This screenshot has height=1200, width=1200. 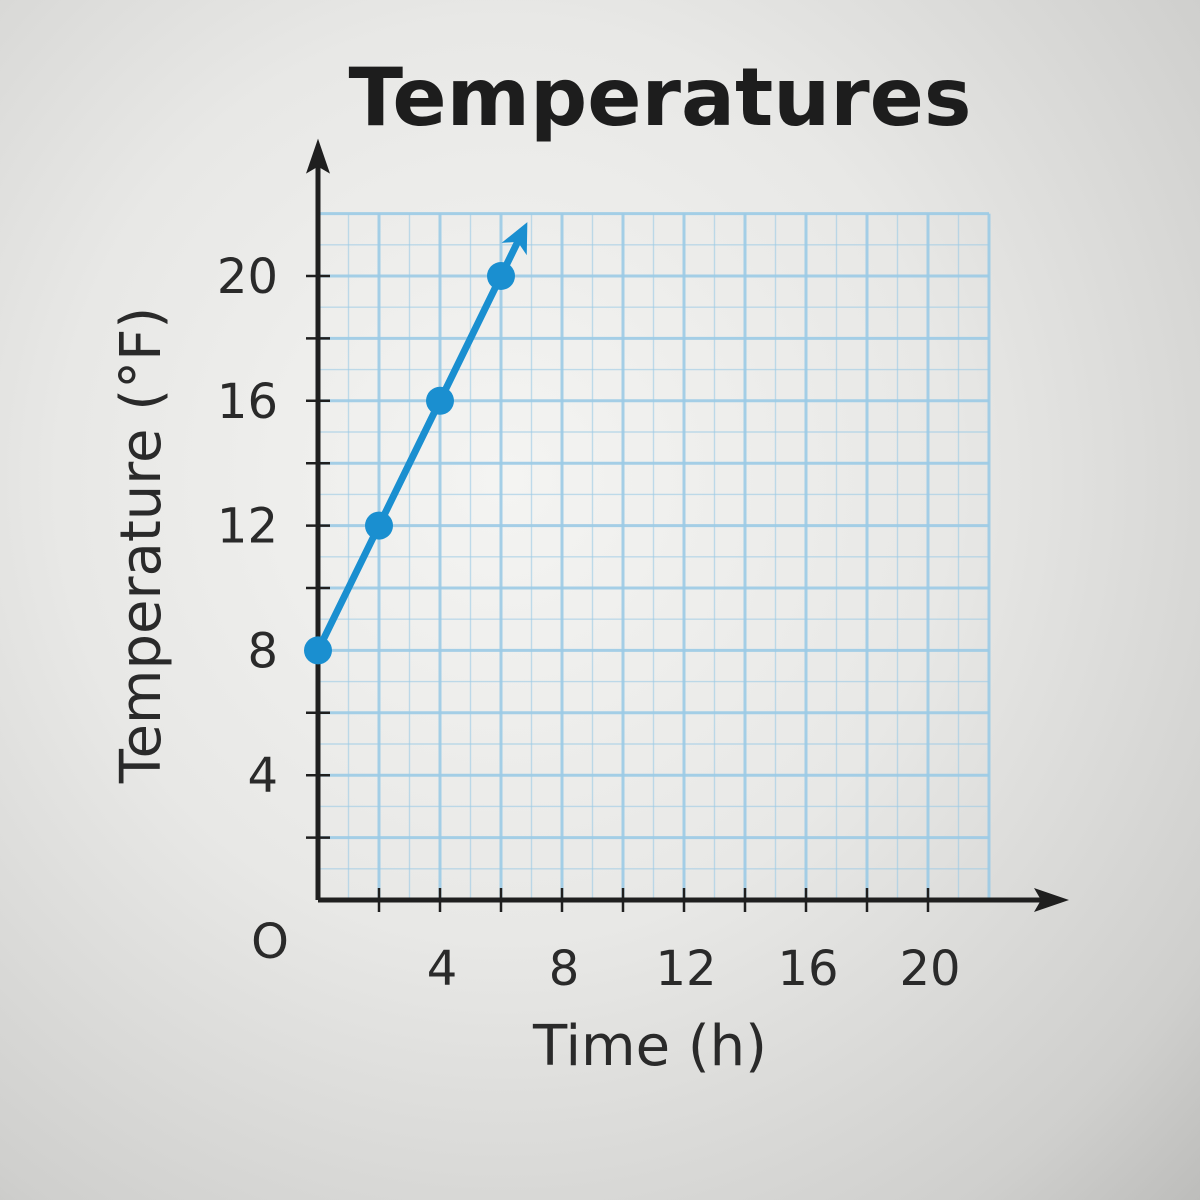 What do you see at coordinates (1051, 900) in the screenshot?
I see `x-axis-arrow-icon` at bounding box center [1051, 900].